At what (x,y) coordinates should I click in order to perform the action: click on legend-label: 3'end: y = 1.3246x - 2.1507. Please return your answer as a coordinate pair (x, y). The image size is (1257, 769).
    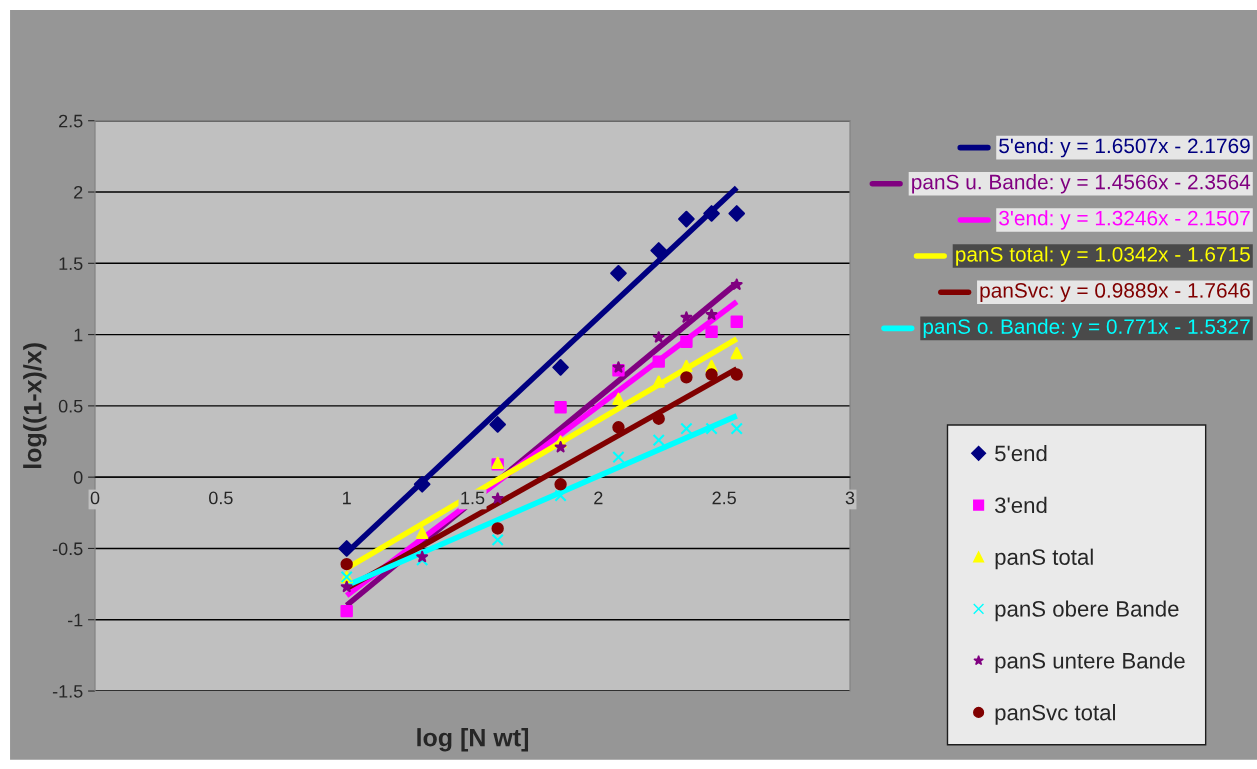
    Looking at the image, I should click on (1124, 220).